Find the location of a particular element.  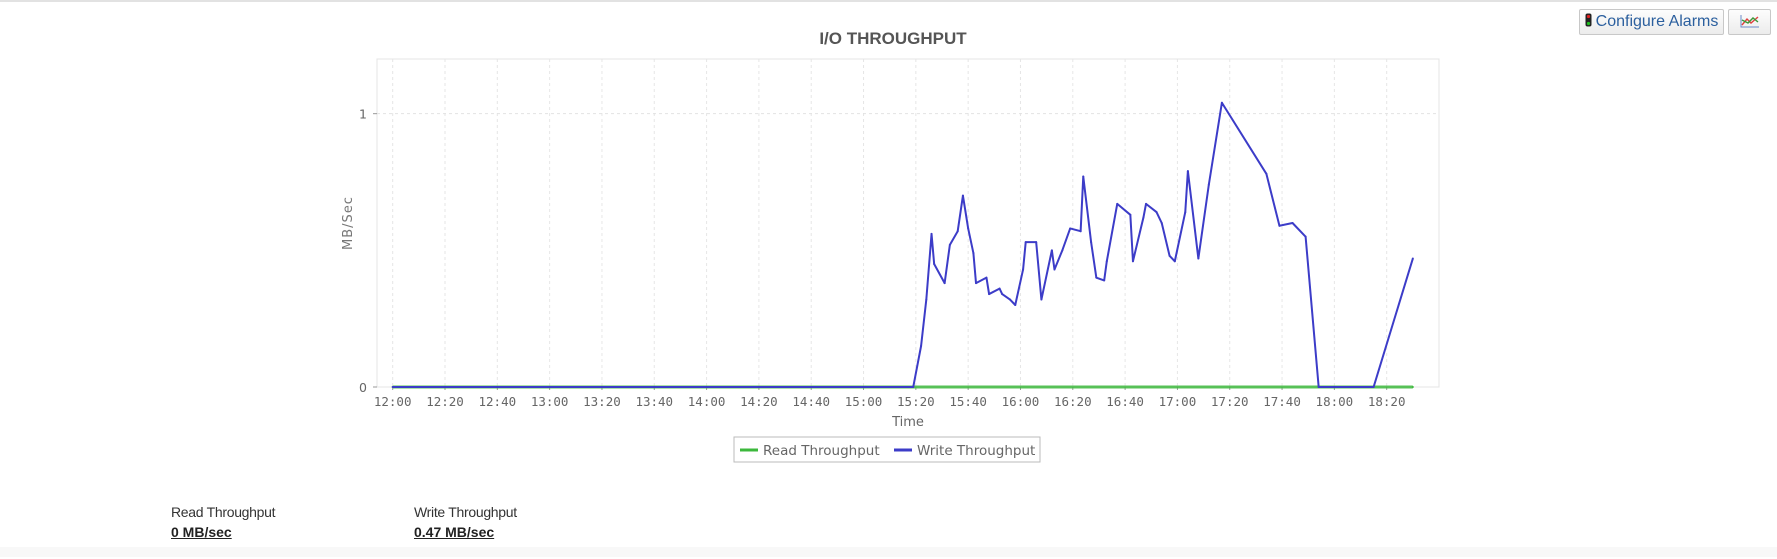

x-tick-label: 18:00 is located at coordinates (1335, 401).